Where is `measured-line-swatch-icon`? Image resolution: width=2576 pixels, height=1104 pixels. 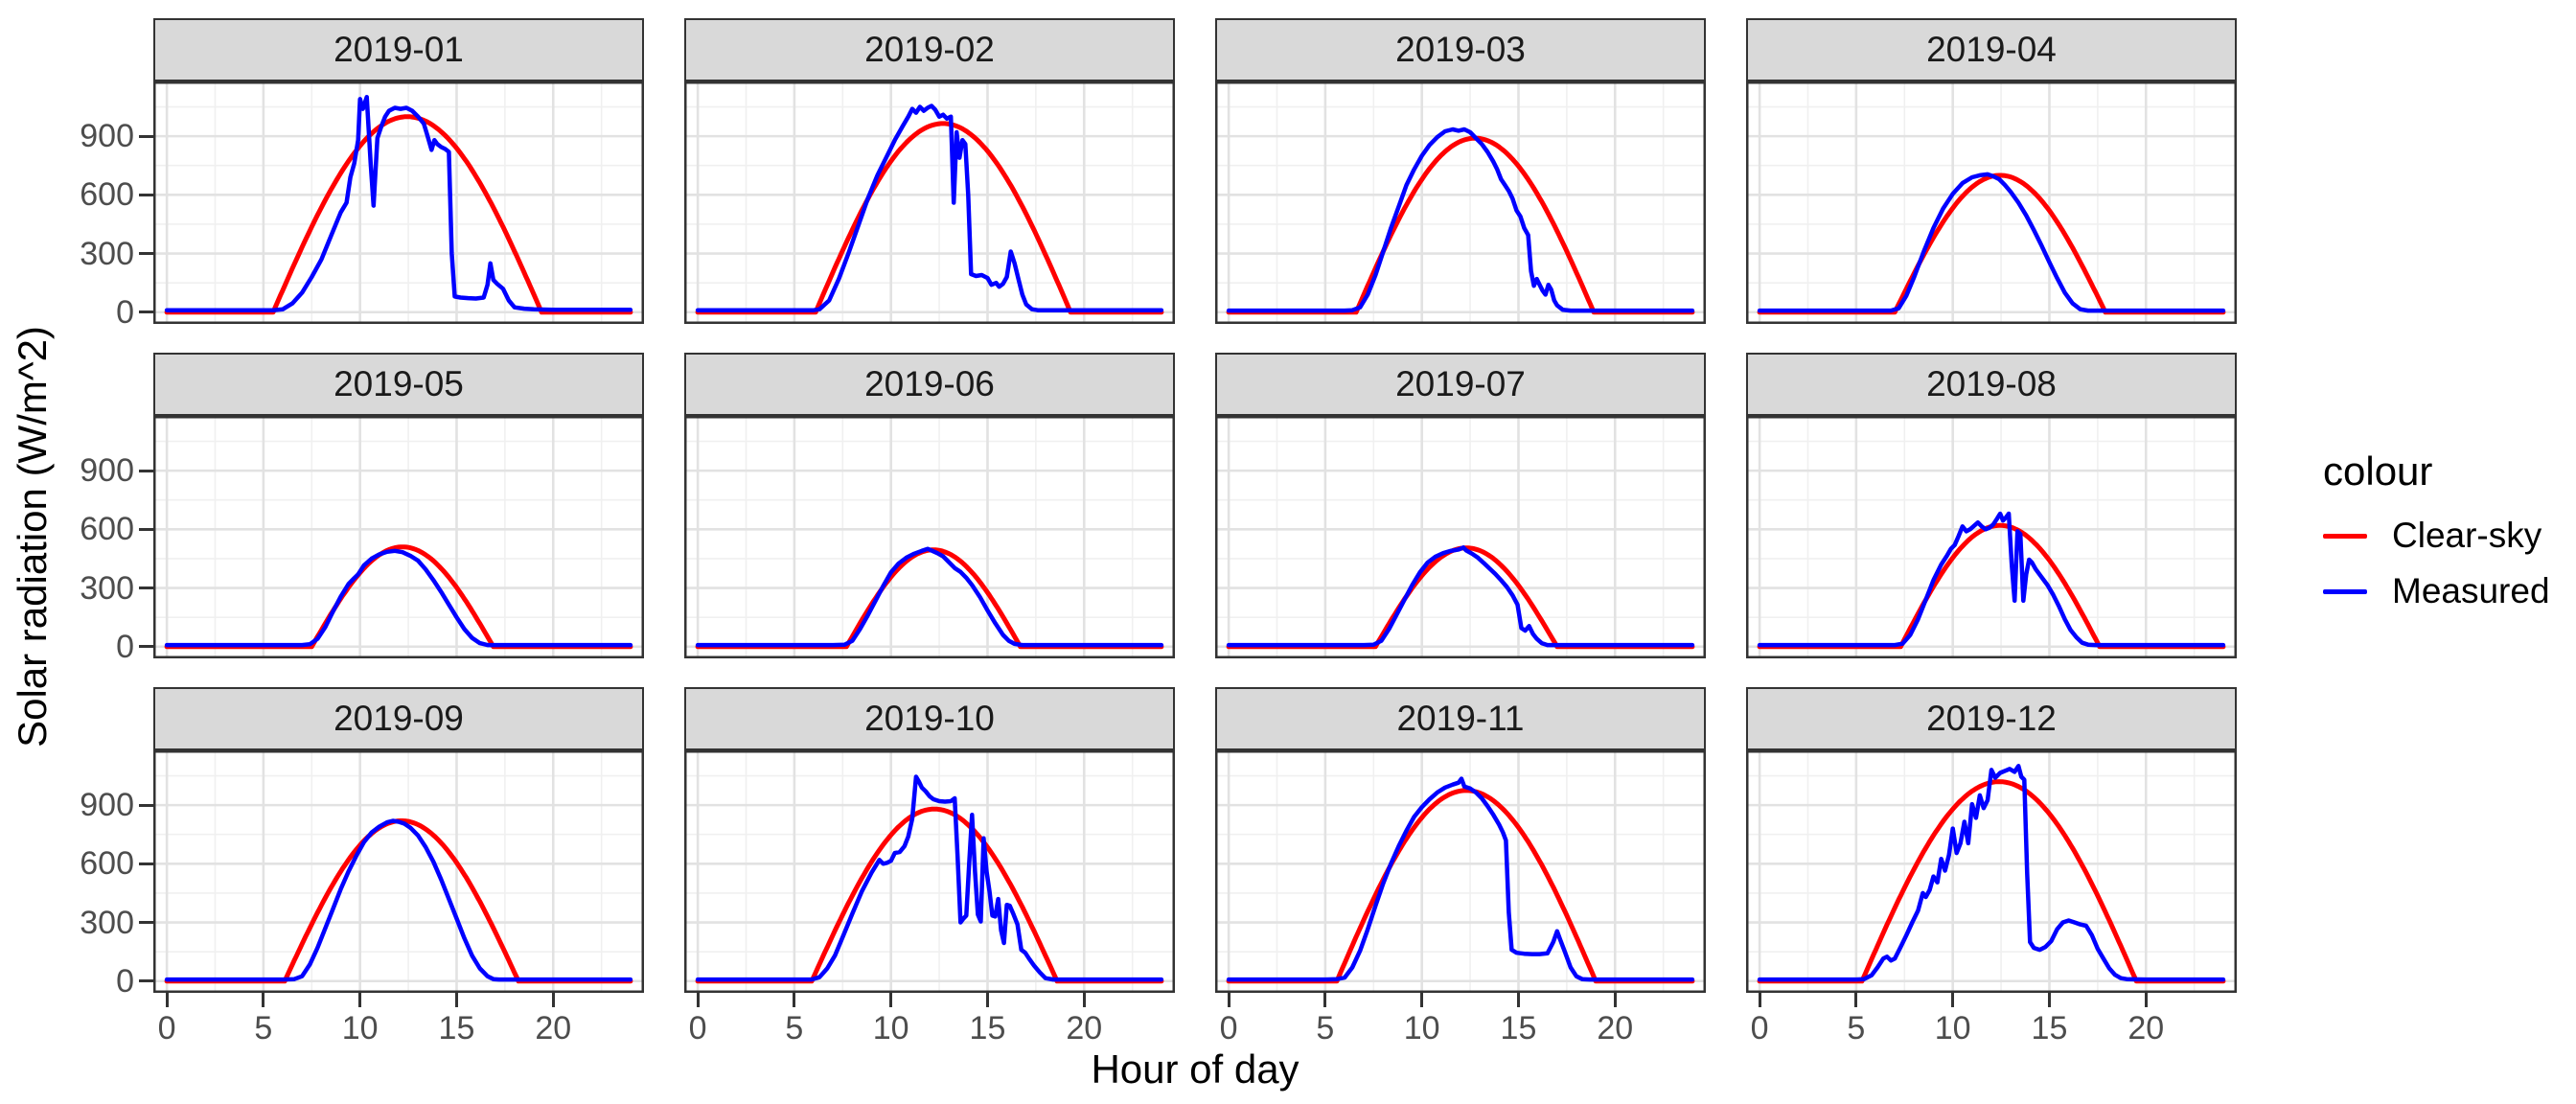 measured-line-swatch-icon is located at coordinates (2345, 591).